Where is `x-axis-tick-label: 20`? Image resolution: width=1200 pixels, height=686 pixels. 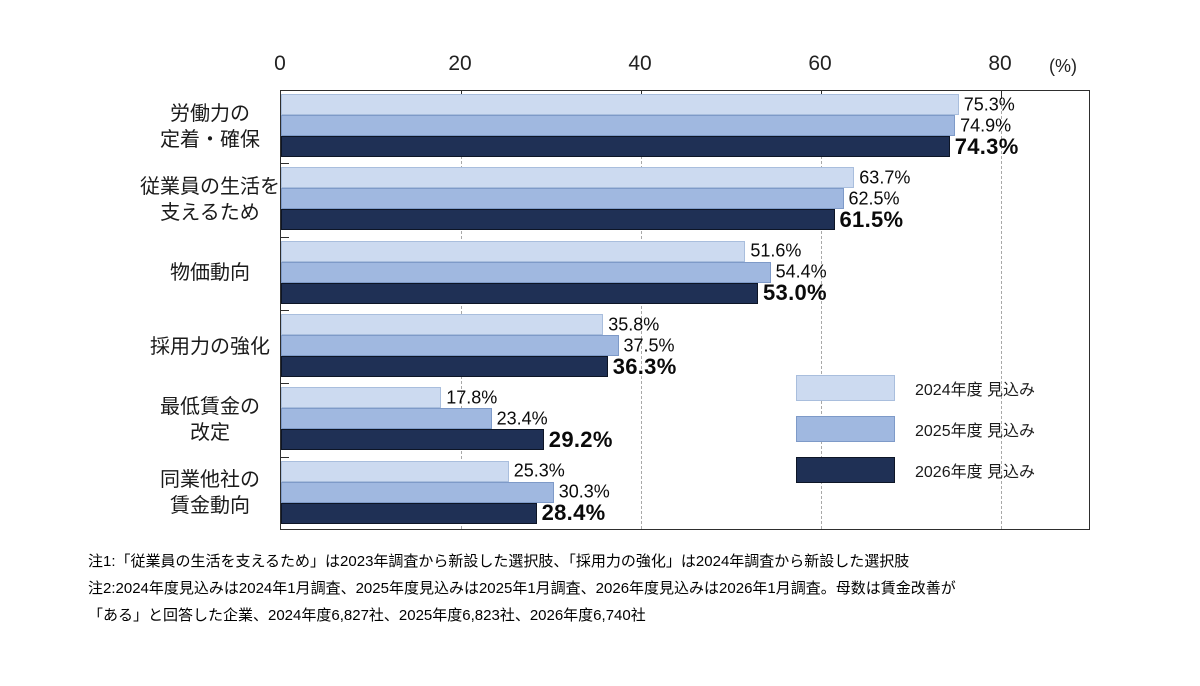
x-axis-tick-label: 20 is located at coordinates (460, 63).